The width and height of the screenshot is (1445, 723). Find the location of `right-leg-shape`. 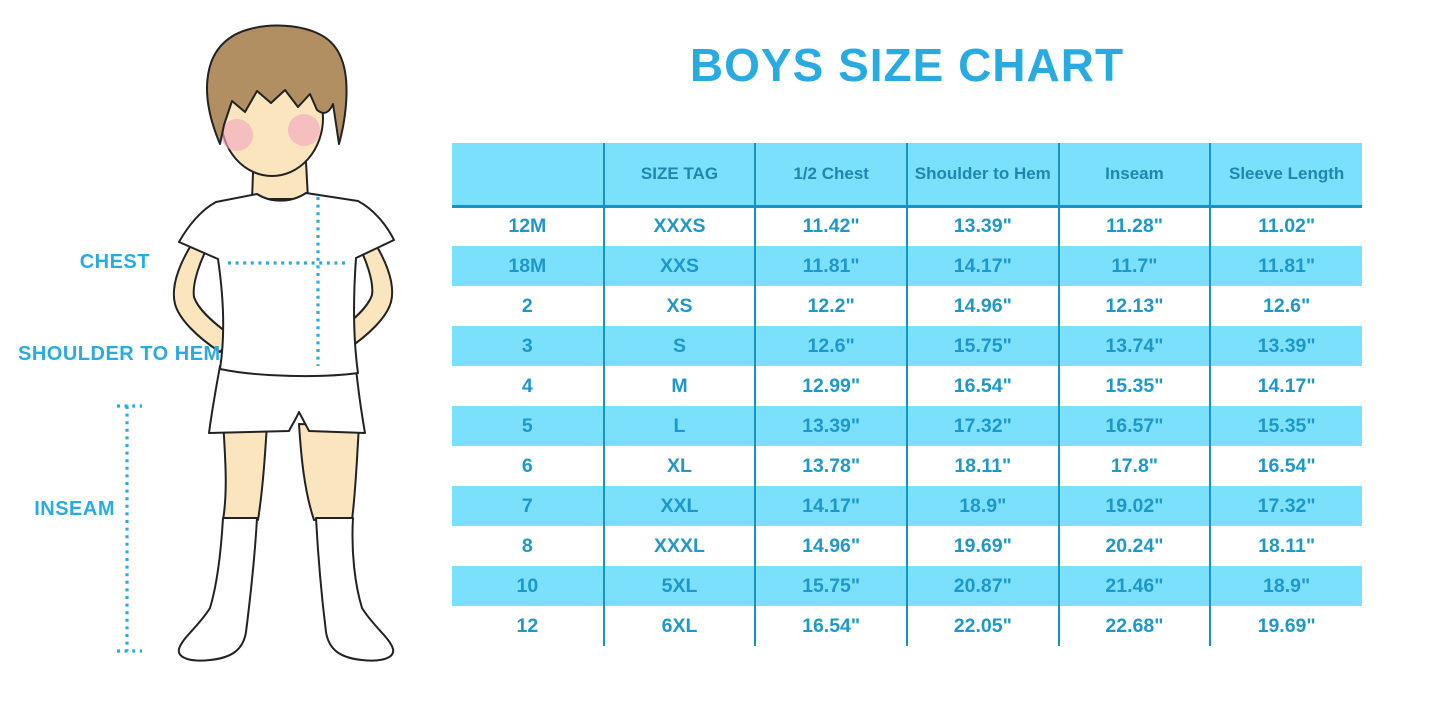

right-leg-shape is located at coordinates (329, 472).